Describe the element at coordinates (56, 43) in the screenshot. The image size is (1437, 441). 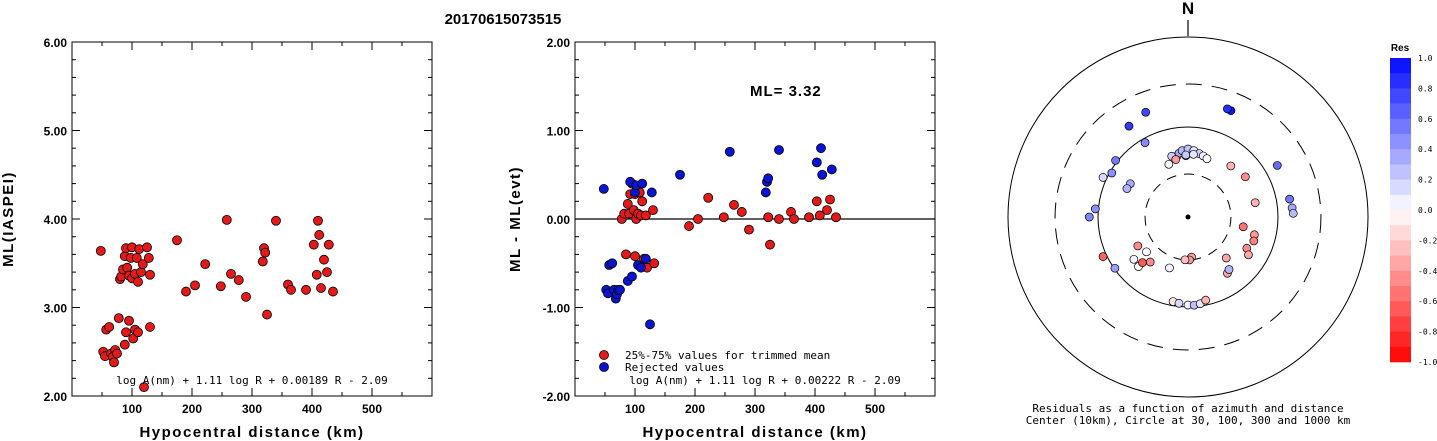
I see `plot1-ytick-label: 6.00` at that location.